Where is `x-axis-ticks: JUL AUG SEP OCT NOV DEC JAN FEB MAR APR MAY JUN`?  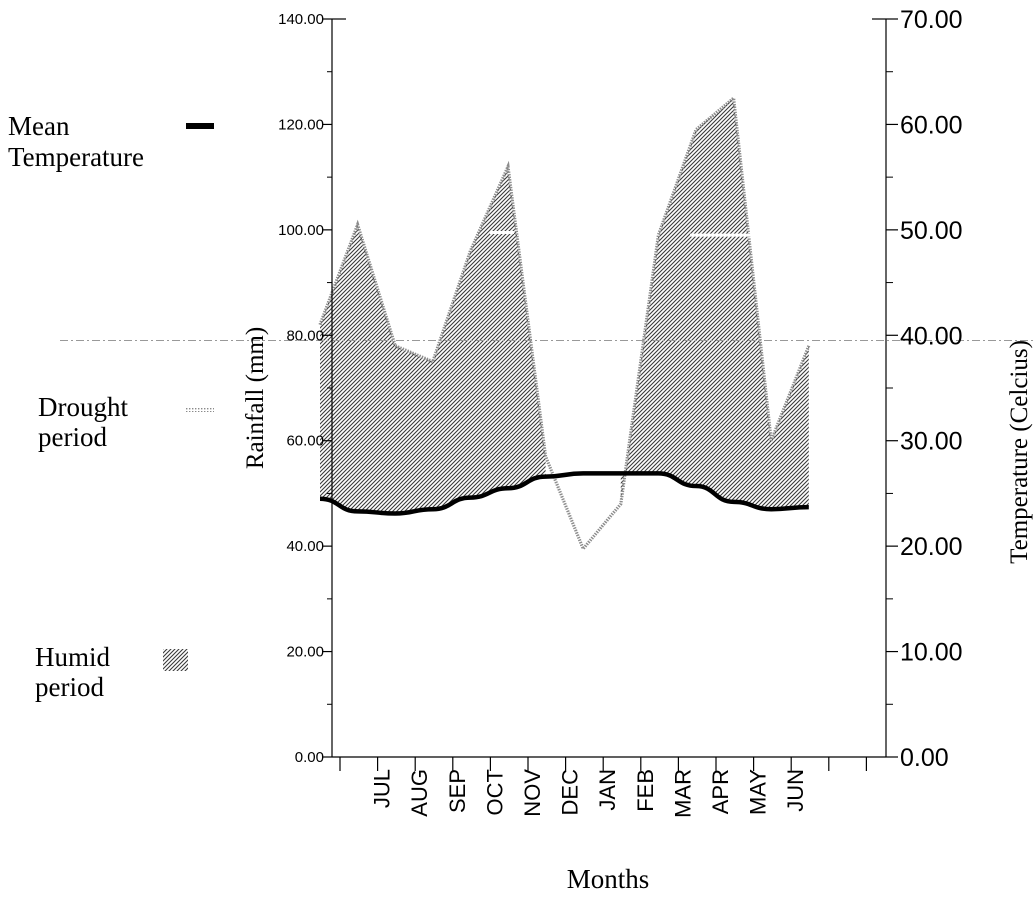
x-axis-ticks: JUL AUG SEP OCT NOV DEC JAN FEB MAR APR MAY JUN is located at coordinates (603, 787).